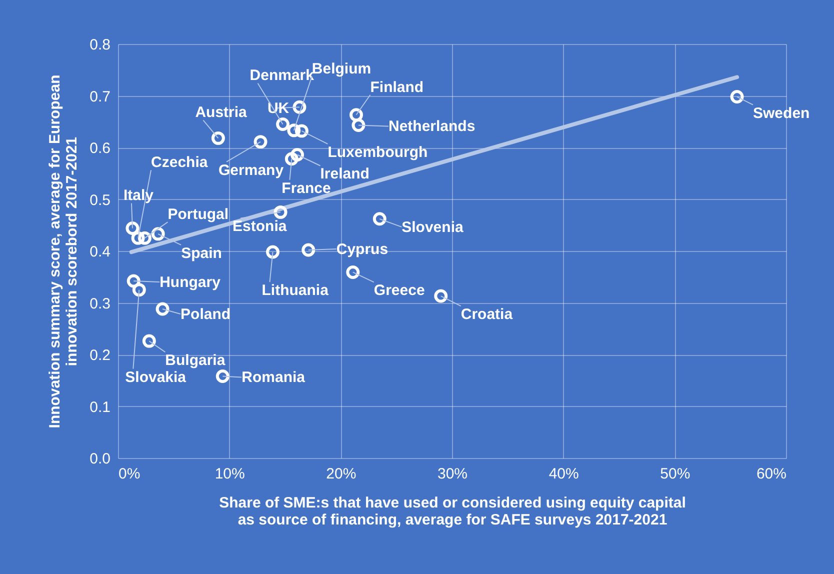  What do you see at coordinates (100, 355) in the screenshot?
I see `y-tick-label: 0.2` at bounding box center [100, 355].